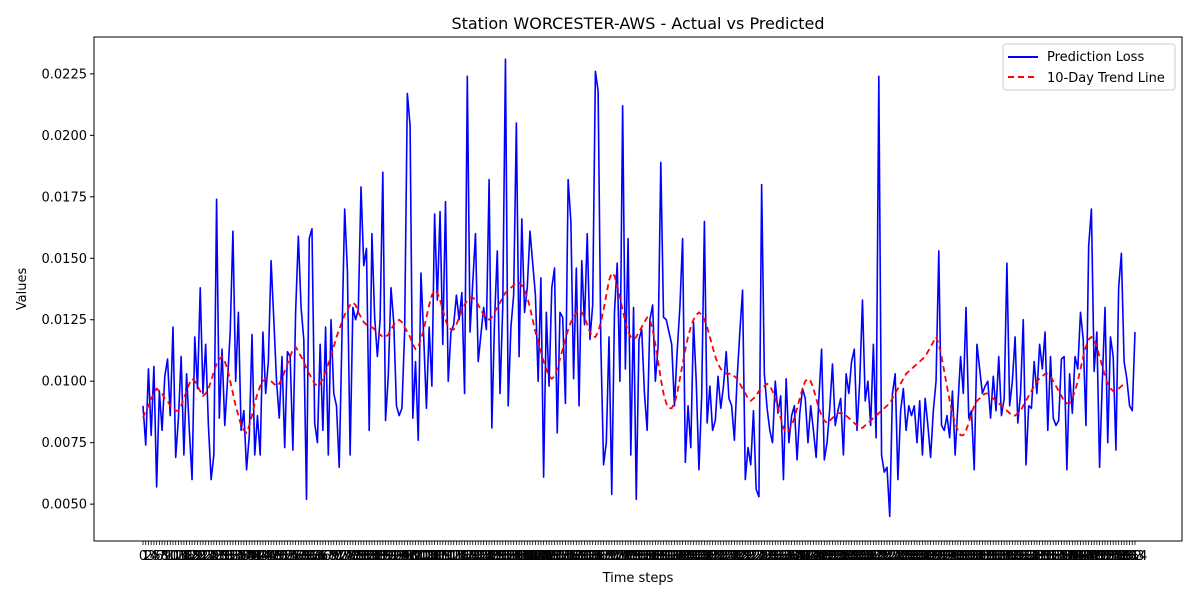  I want to click on x-tick-label: 258, so click(846, 556).